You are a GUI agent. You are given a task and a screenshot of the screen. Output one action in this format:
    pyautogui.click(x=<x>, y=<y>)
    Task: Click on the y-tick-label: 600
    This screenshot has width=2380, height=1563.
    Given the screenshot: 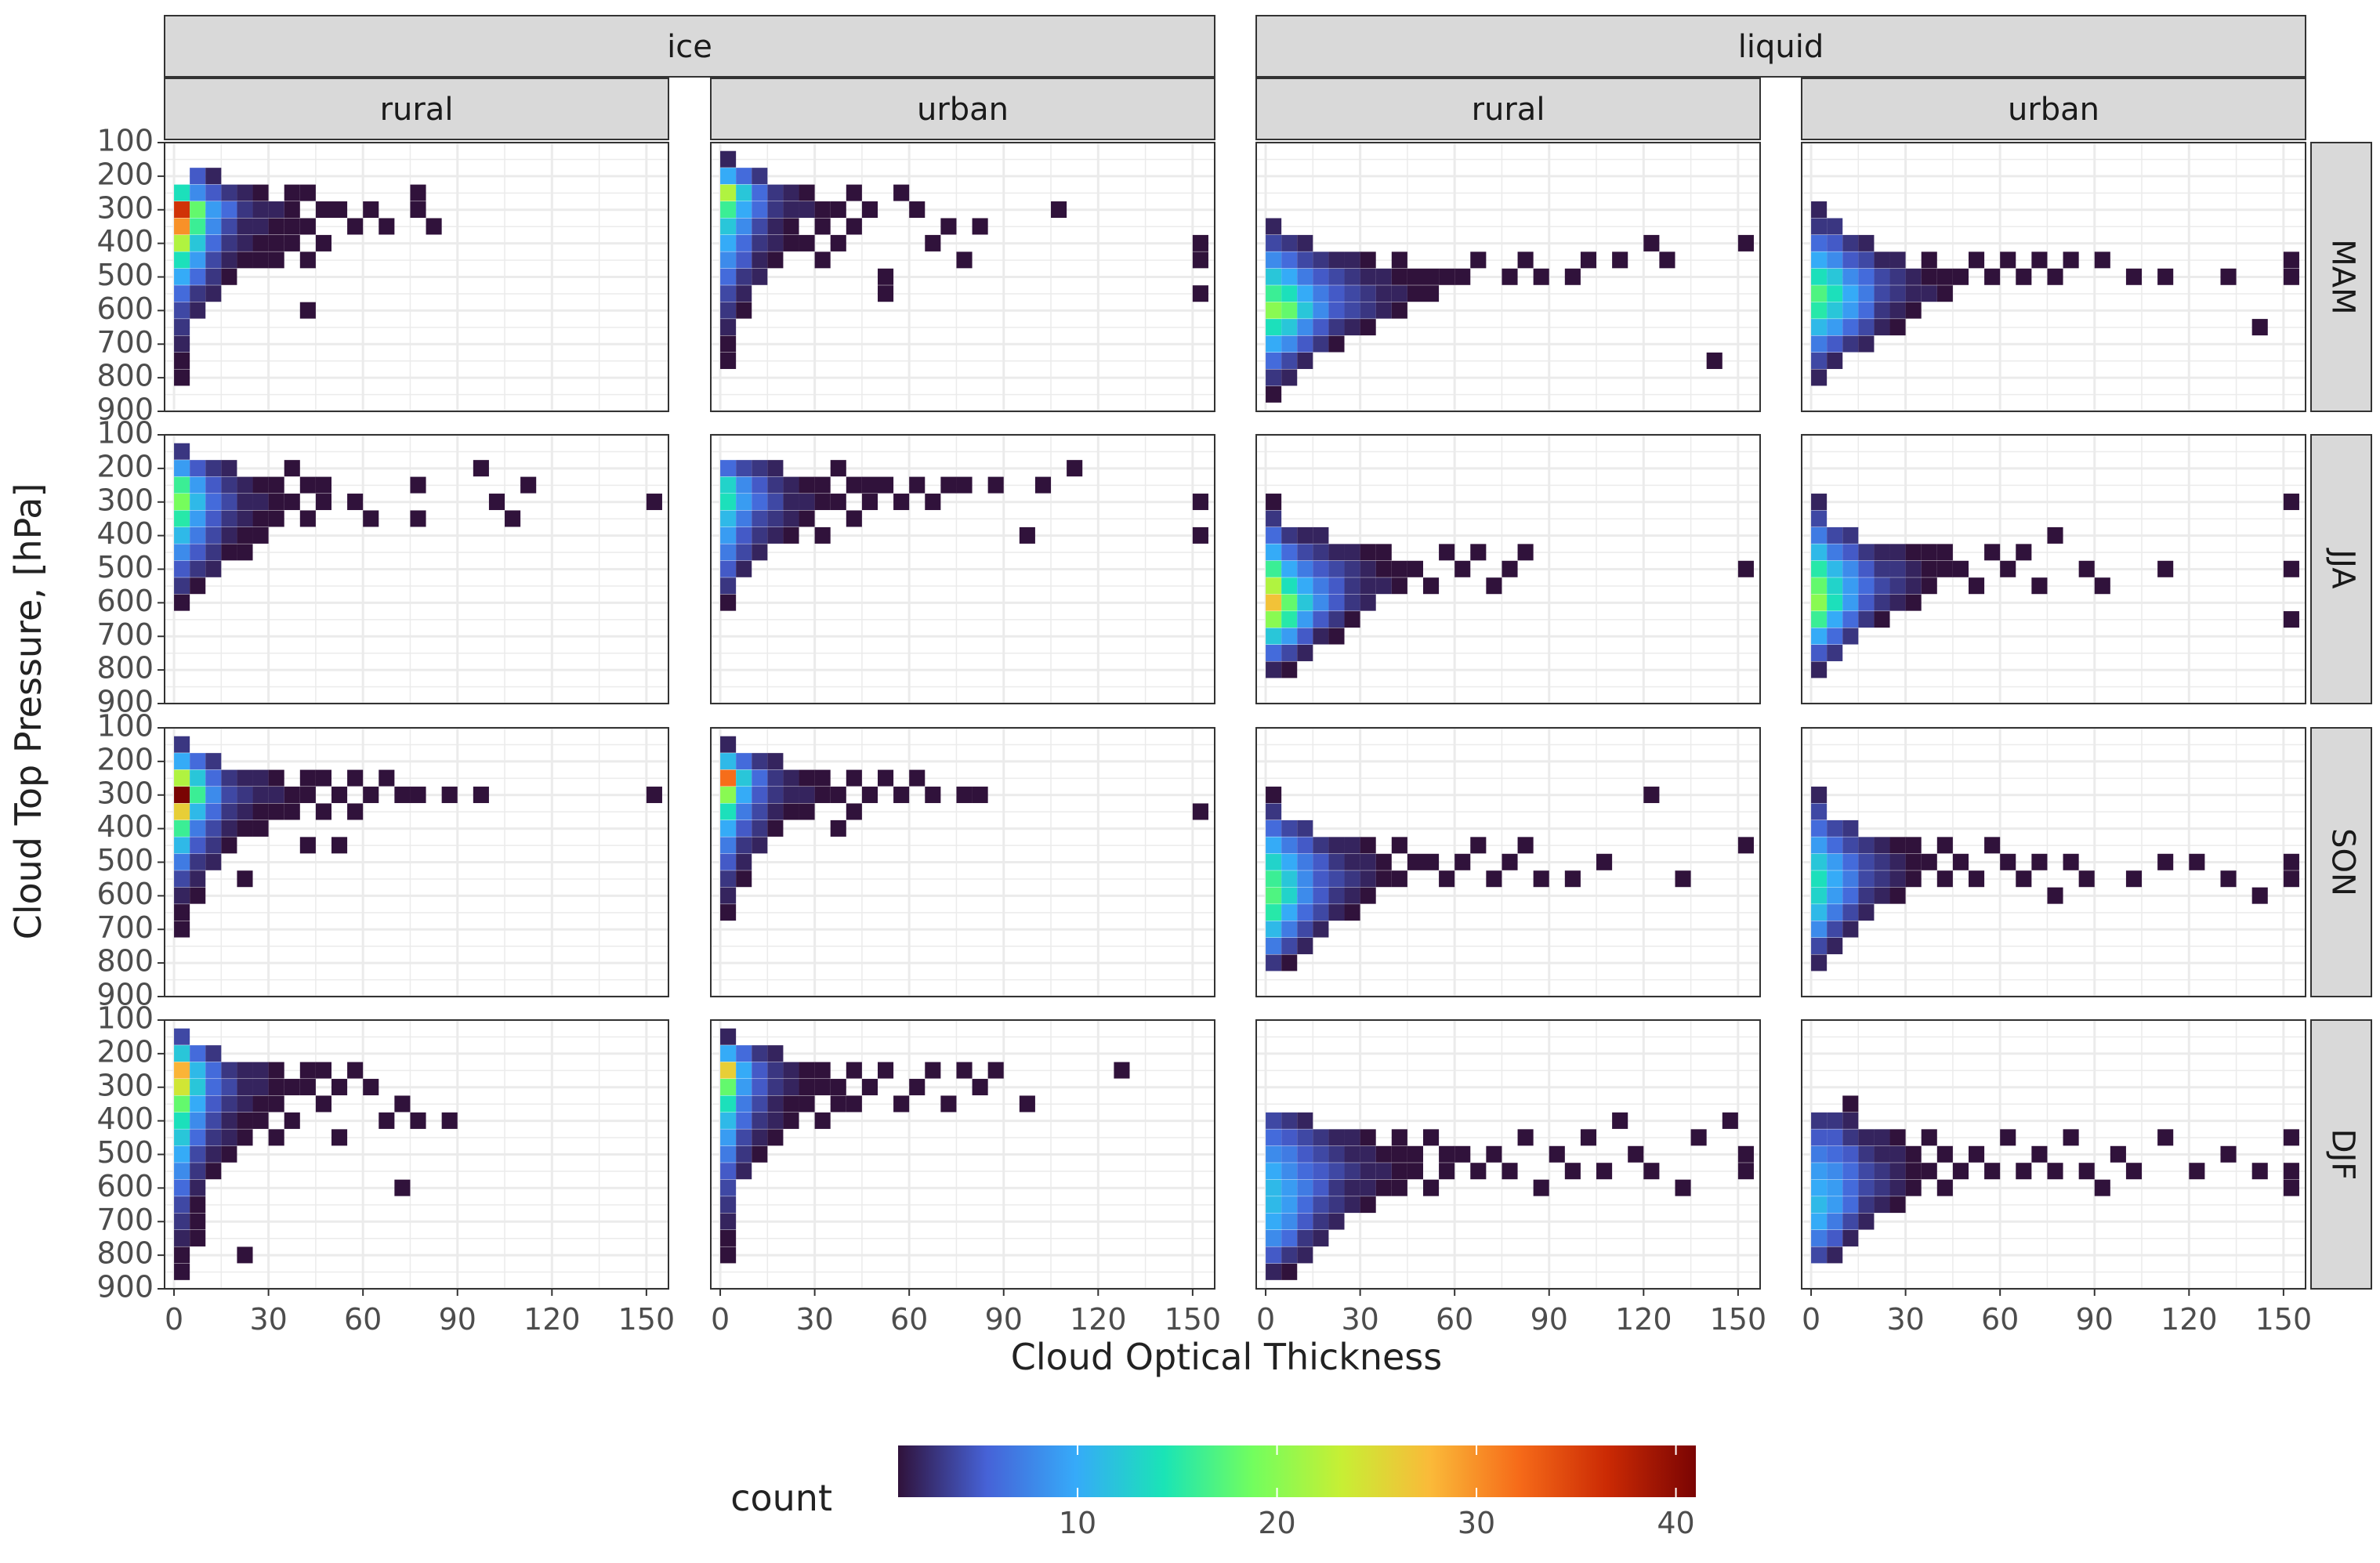 What is the action you would take?
    pyautogui.click(x=125, y=894)
    